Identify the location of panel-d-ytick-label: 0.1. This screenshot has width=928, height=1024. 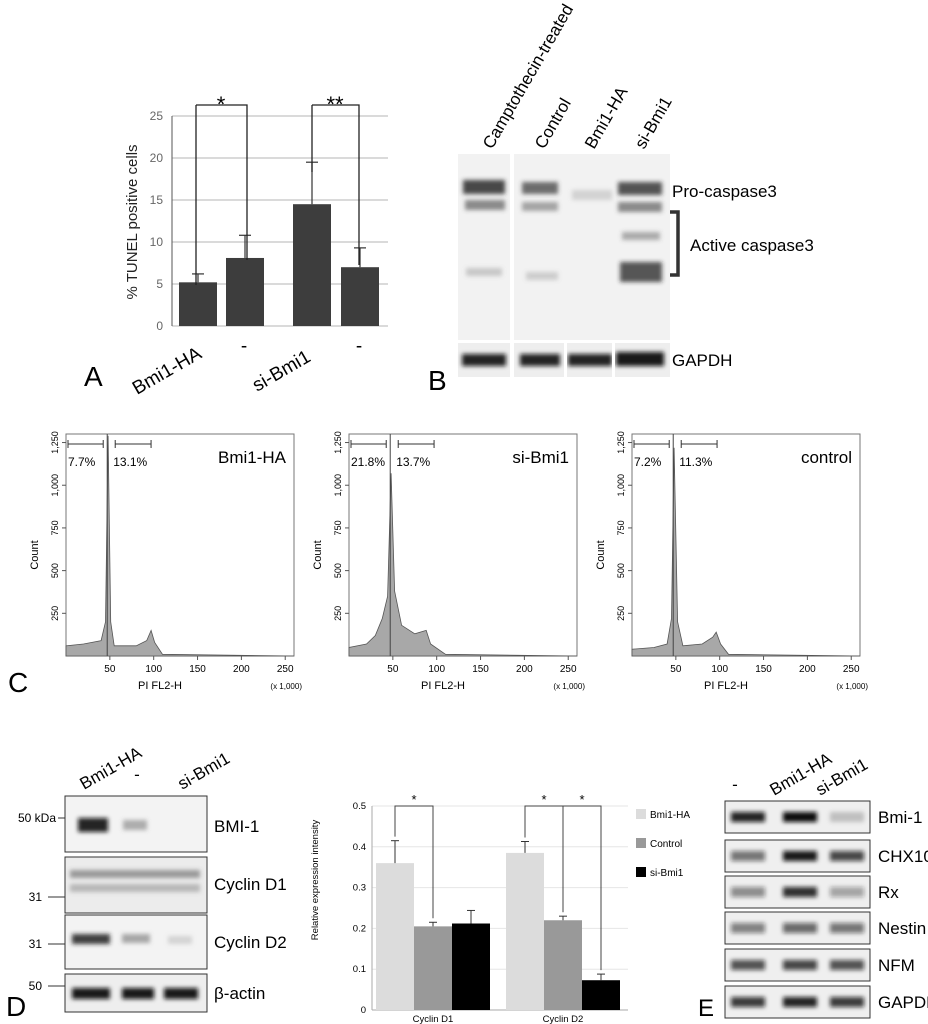
(359, 969).